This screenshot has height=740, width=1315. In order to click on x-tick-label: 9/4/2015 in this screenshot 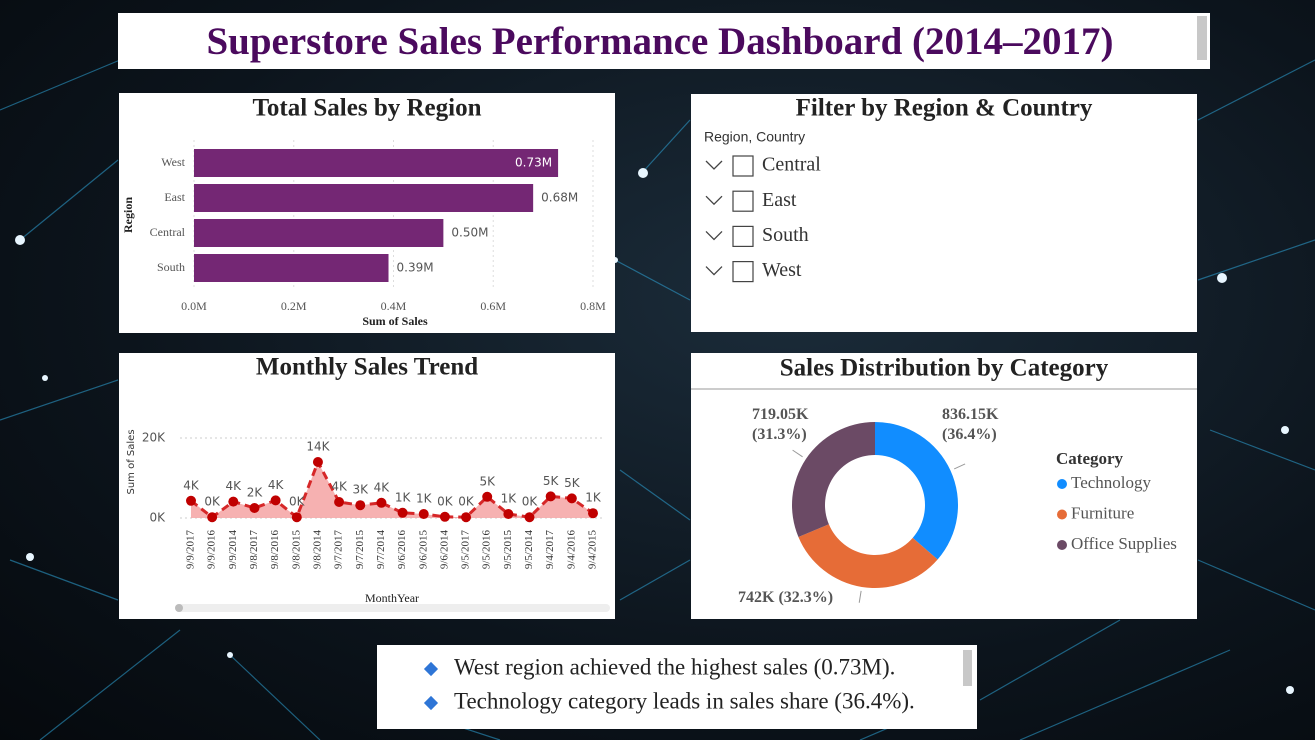, I will do `click(593, 550)`.